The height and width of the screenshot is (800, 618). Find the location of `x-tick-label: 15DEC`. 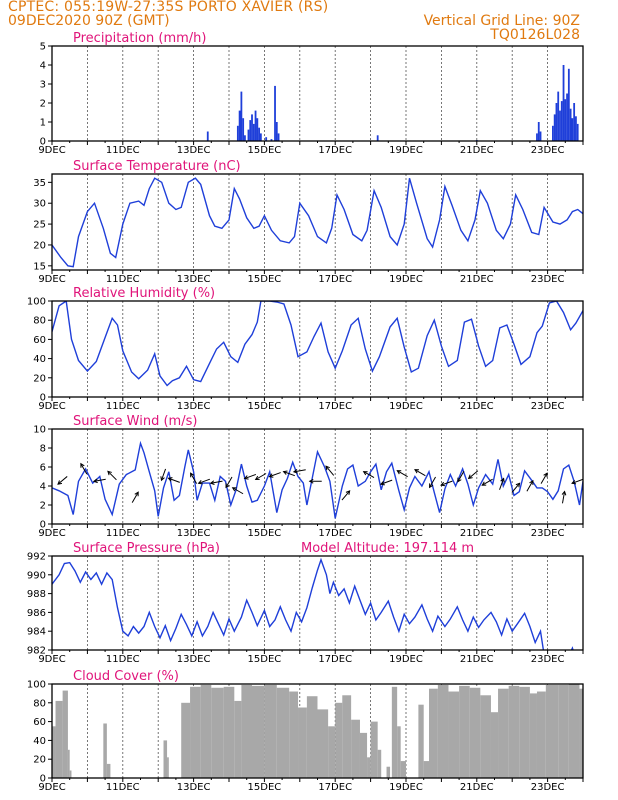

x-tick-label: 15DEC is located at coordinates (265, 279).